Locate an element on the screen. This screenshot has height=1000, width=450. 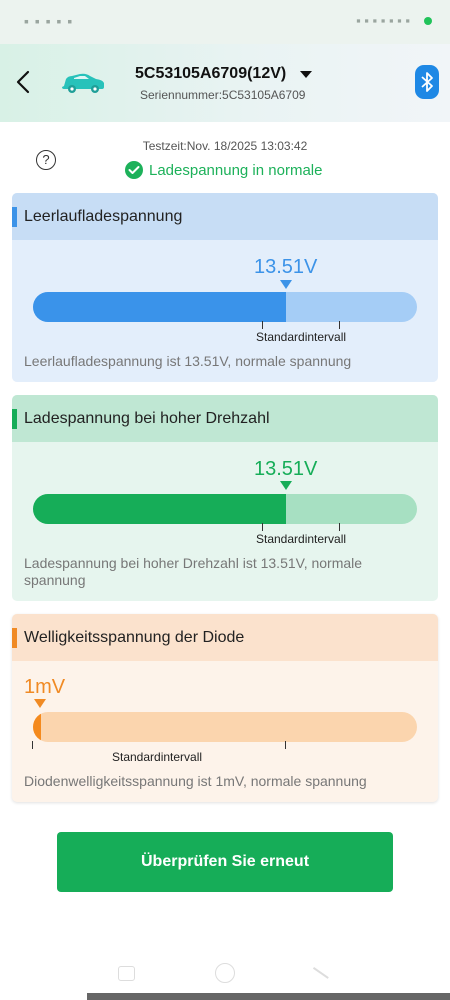
bluetooth-button is located at coordinates (427, 82).